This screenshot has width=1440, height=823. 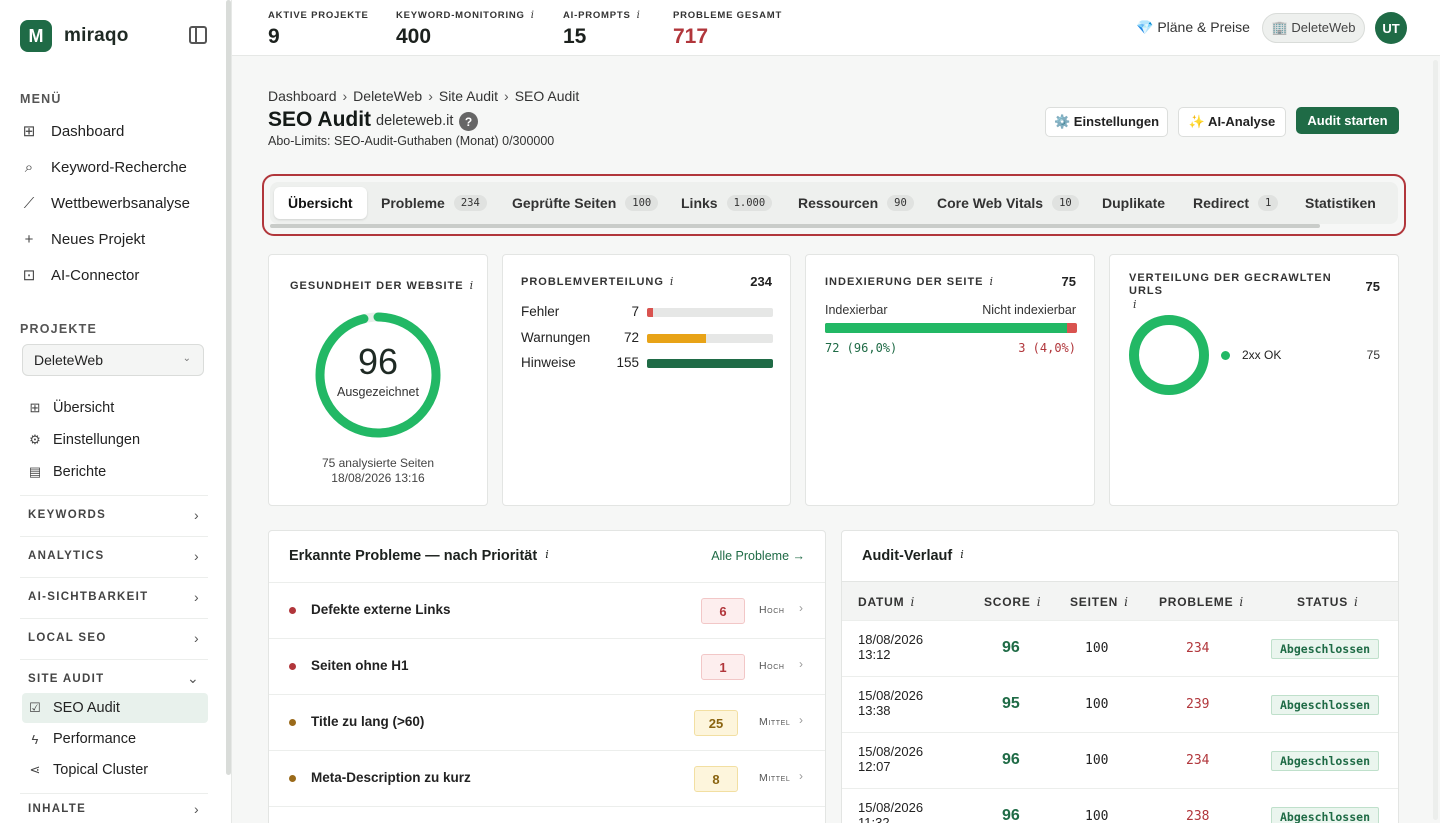 What do you see at coordinates (547, 778) in the screenshot?
I see `problem-row: Meta-Description zu kurz 8 Mittel ›` at bounding box center [547, 778].